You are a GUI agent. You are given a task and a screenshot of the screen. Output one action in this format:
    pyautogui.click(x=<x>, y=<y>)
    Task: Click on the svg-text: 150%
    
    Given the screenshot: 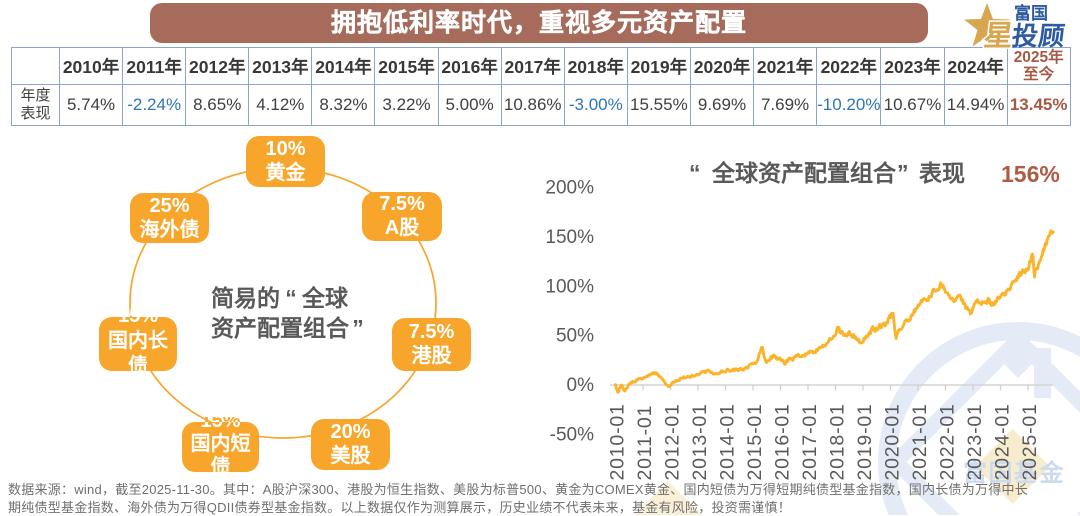 What is the action you would take?
    pyautogui.click(x=569, y=237)
    